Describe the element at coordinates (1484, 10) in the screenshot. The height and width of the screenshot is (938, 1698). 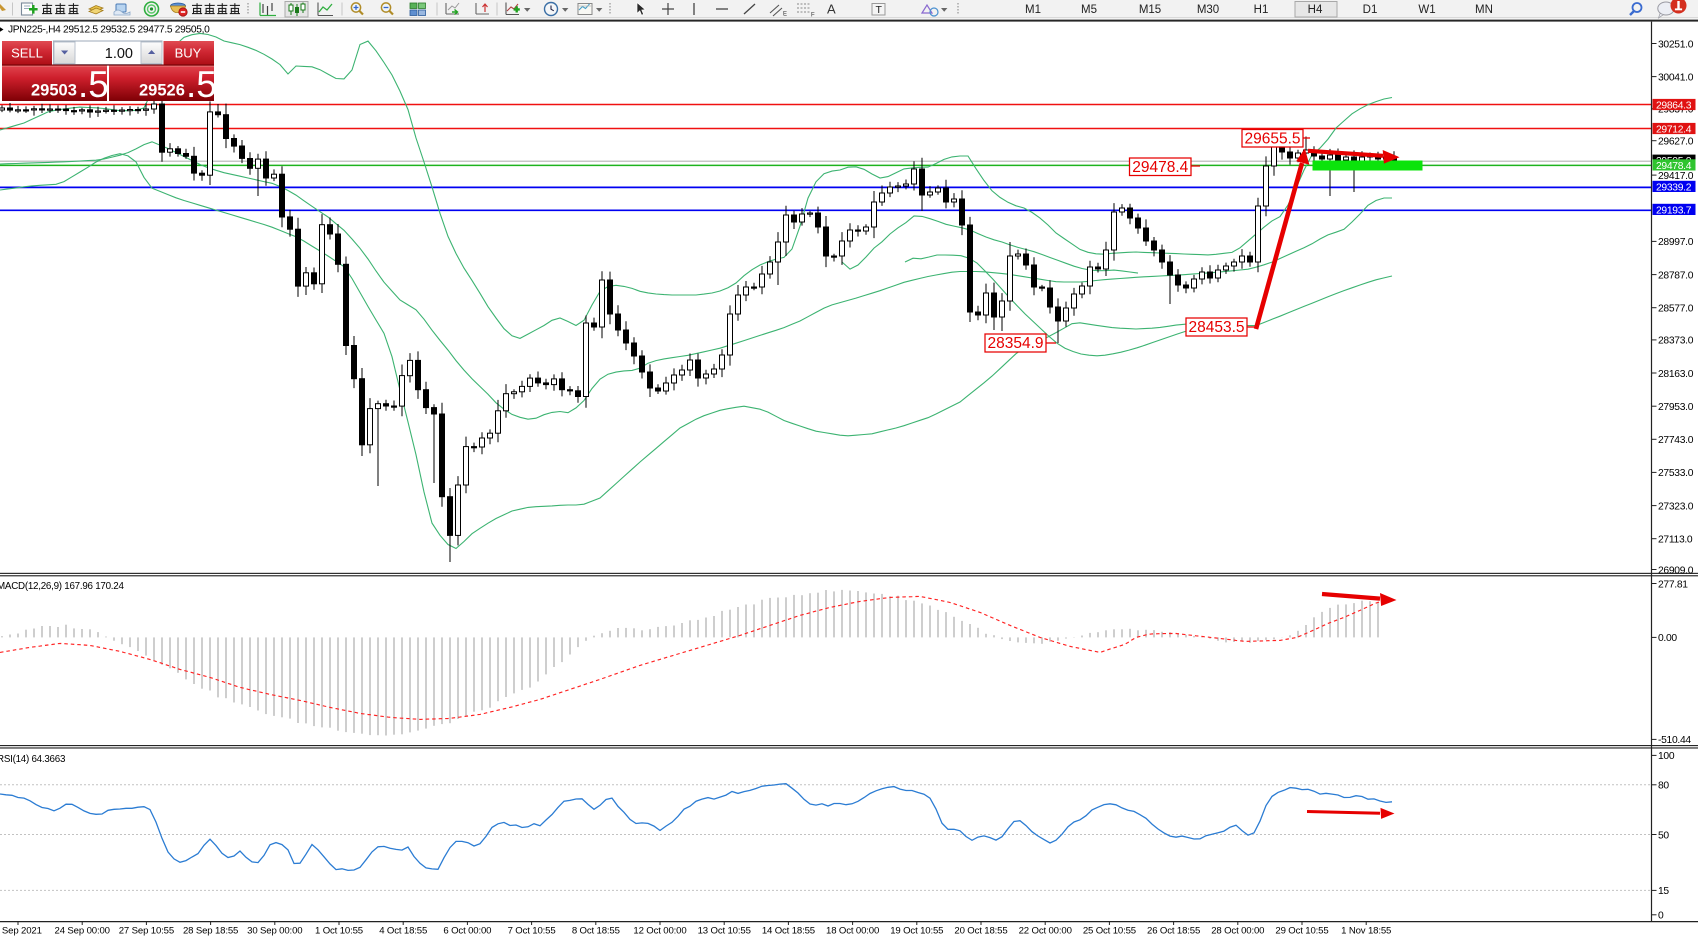
I see `svg-text: MN` at that location.